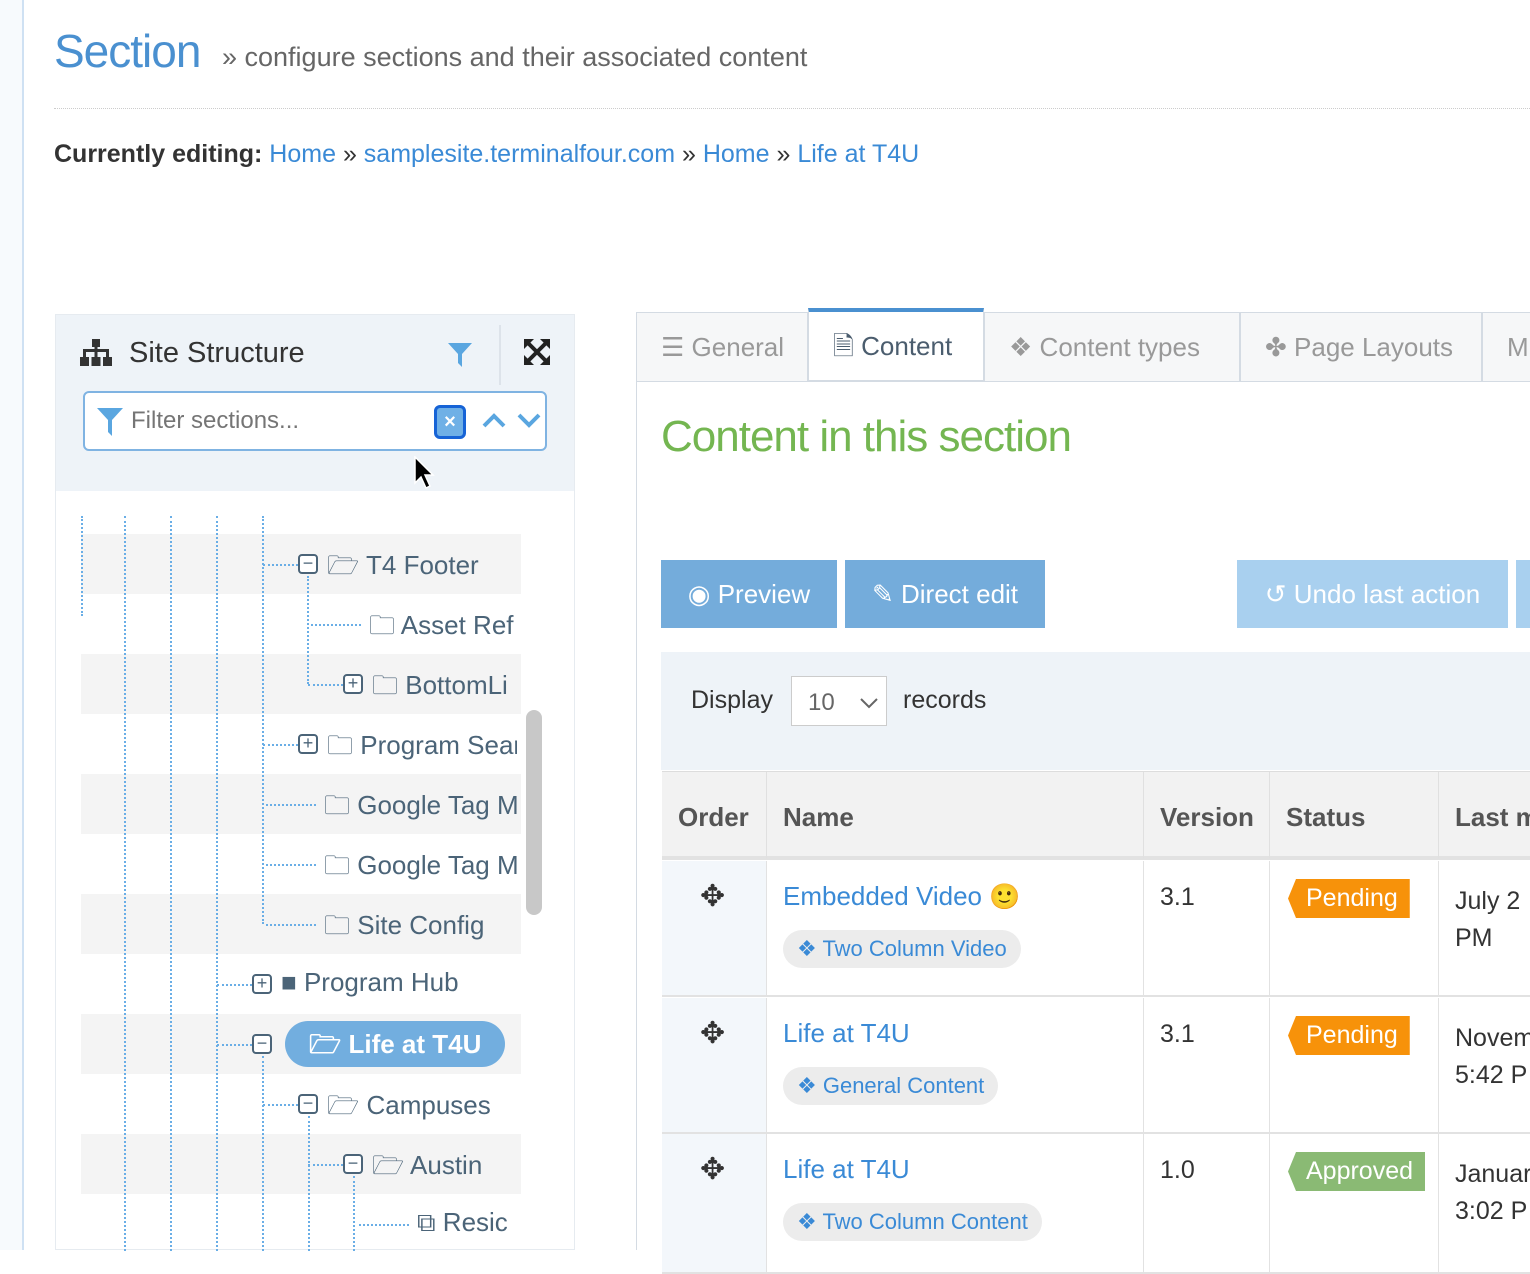 The height and width of the screenshot is (1274, 1530). What do you see at coordinates (955, 929) in the screenshot?
I see `name-cell: Embedded Video 🙂 ❖ Two Column Video` at bounding box center [955, 929].